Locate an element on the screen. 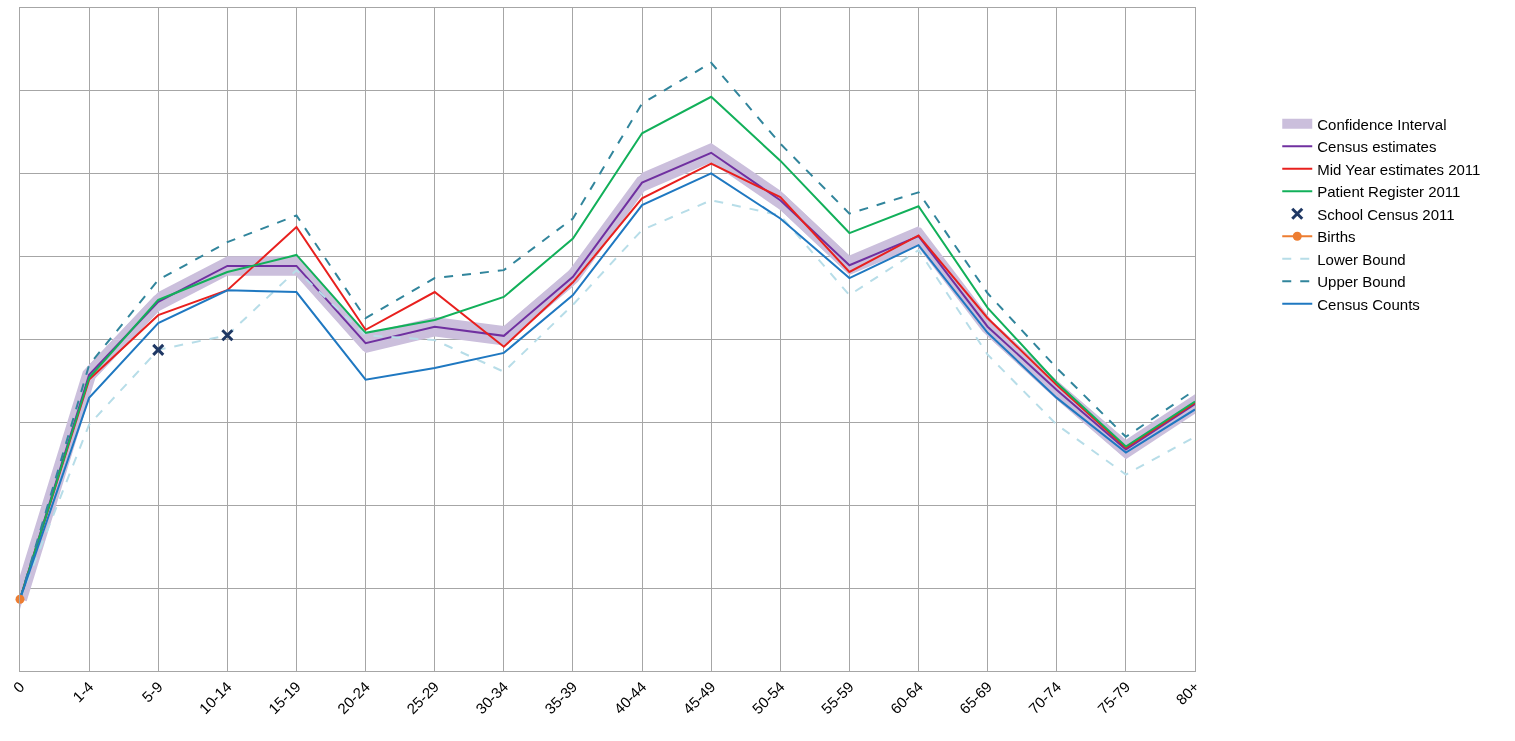  legend-label: Census Counts is located at coordinates (1368, 304).